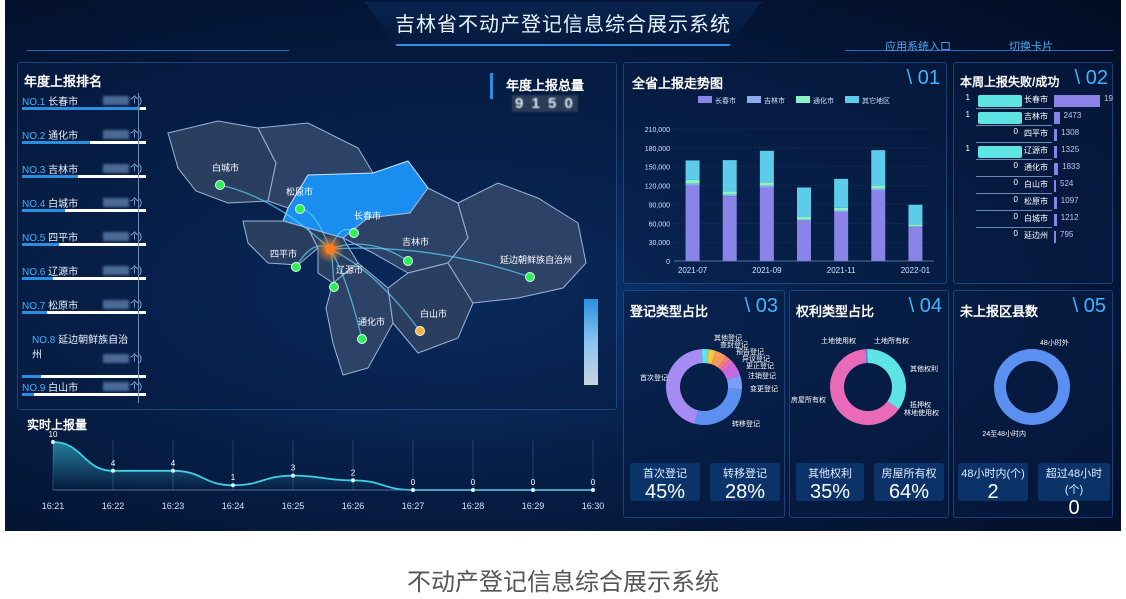  I want to click on trend-x-tick: 2022-01, so click(916, 270).